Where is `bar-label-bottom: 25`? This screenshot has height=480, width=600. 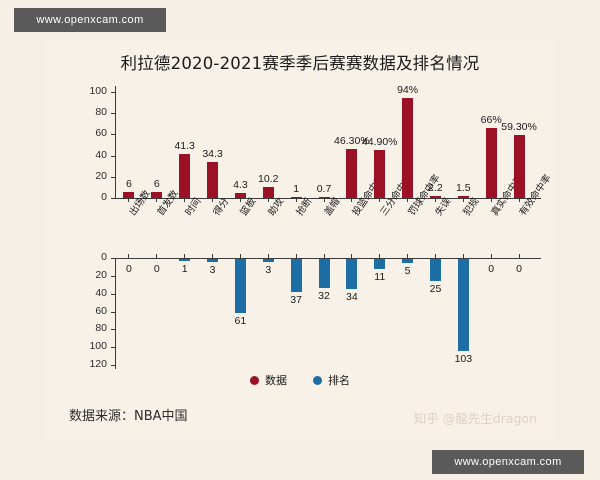 bar-label-bottom: 25 is located at coordinates (435, 289).